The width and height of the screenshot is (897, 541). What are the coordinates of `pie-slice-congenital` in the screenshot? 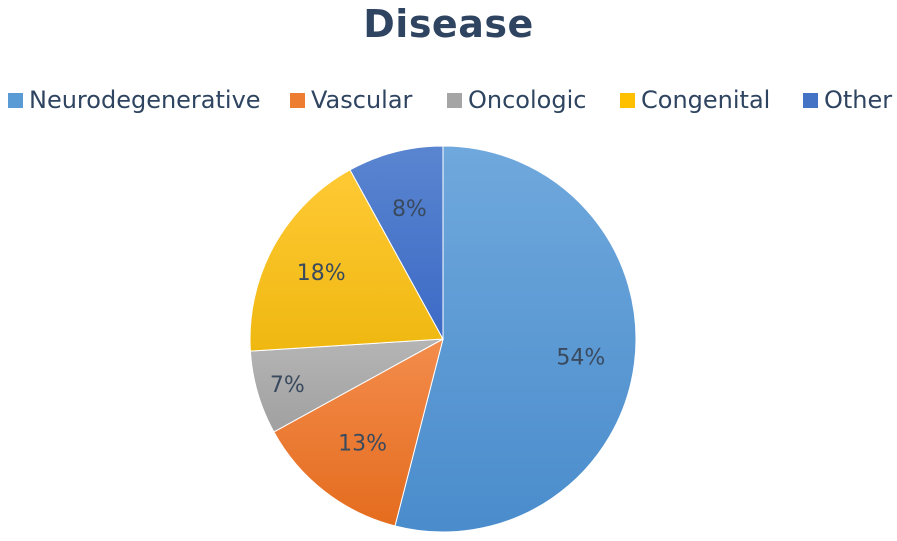 It's located at (346, 260).